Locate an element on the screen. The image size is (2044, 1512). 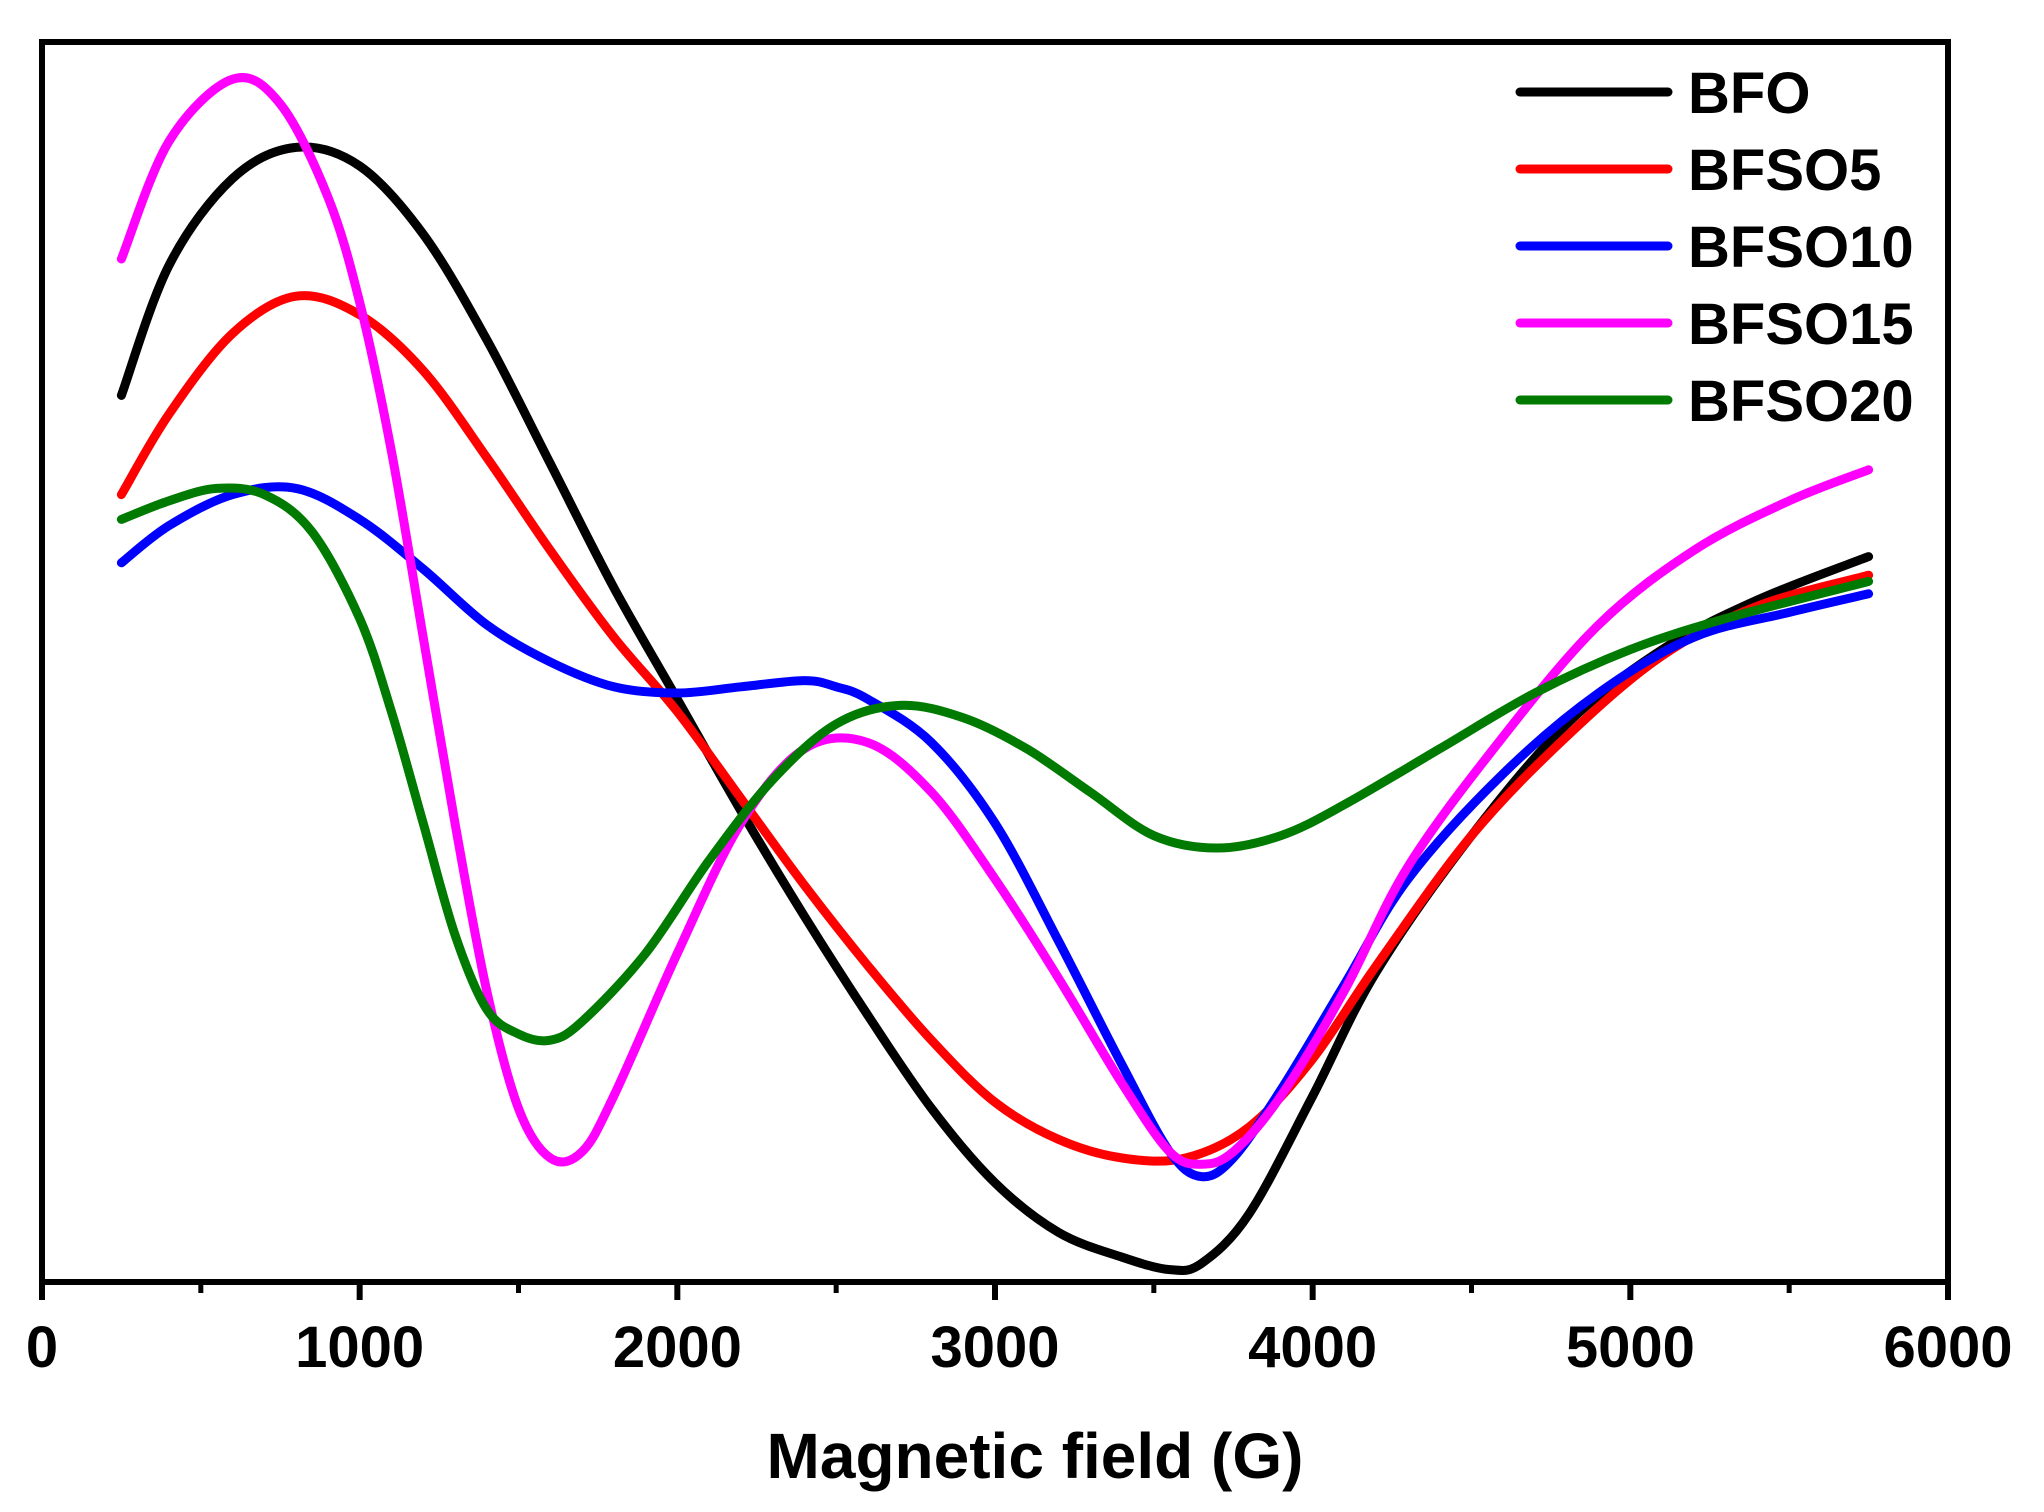
x-tick-label: 5000 is located at coordinates (1630, 1347).